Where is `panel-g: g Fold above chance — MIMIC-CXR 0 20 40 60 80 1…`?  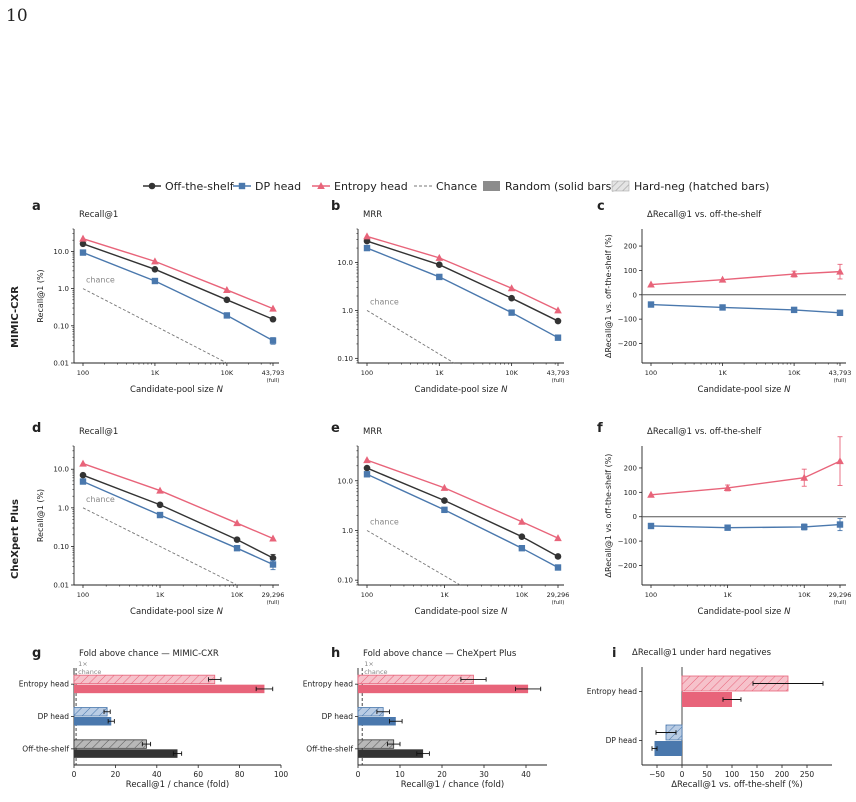 panel-g: g Fold above chance — MIMIC-CXR 0 20 40 60 80 1… is located at coordinates (154, 718).